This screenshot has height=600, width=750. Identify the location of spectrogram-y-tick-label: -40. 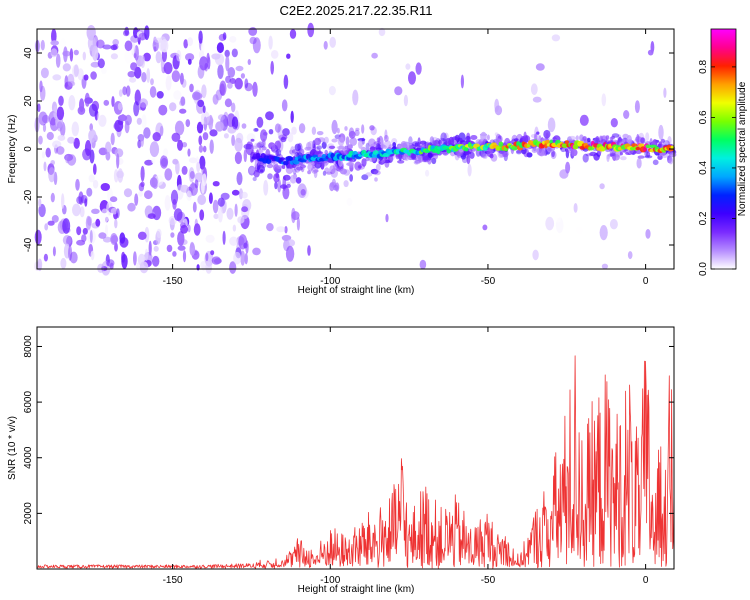
(28, 244).